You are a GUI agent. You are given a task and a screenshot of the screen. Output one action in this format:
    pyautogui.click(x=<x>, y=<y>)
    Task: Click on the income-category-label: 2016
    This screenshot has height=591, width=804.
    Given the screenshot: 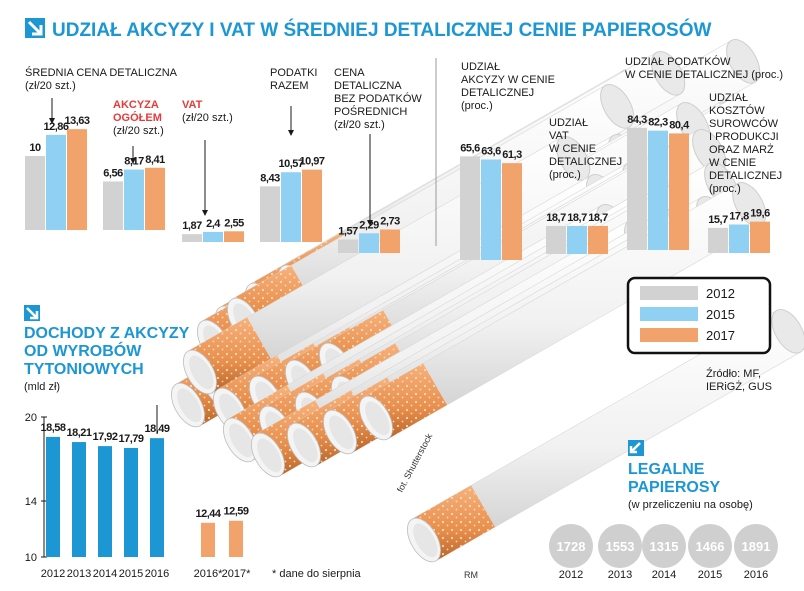 What is the action you would take?
    pyautogui.click(x=157, y=574)
    